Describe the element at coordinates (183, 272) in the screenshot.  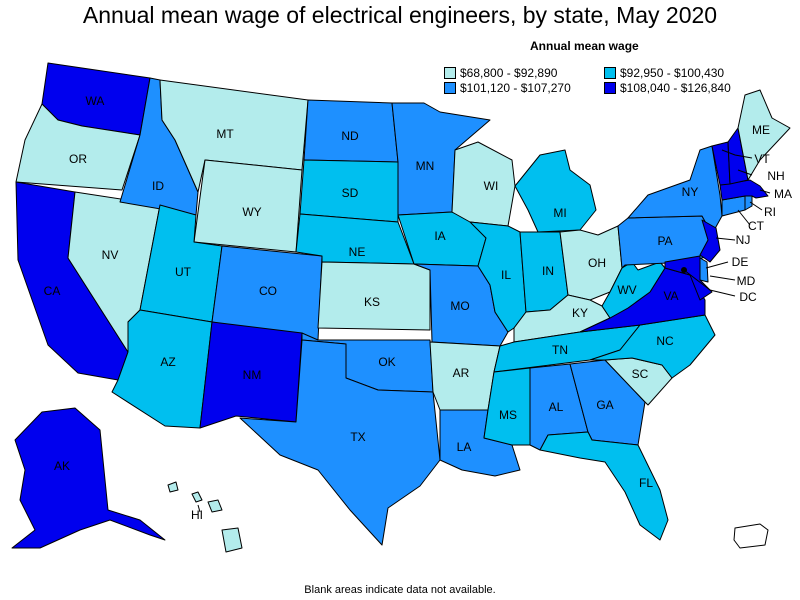
I see `label-UT: UT` at that location.